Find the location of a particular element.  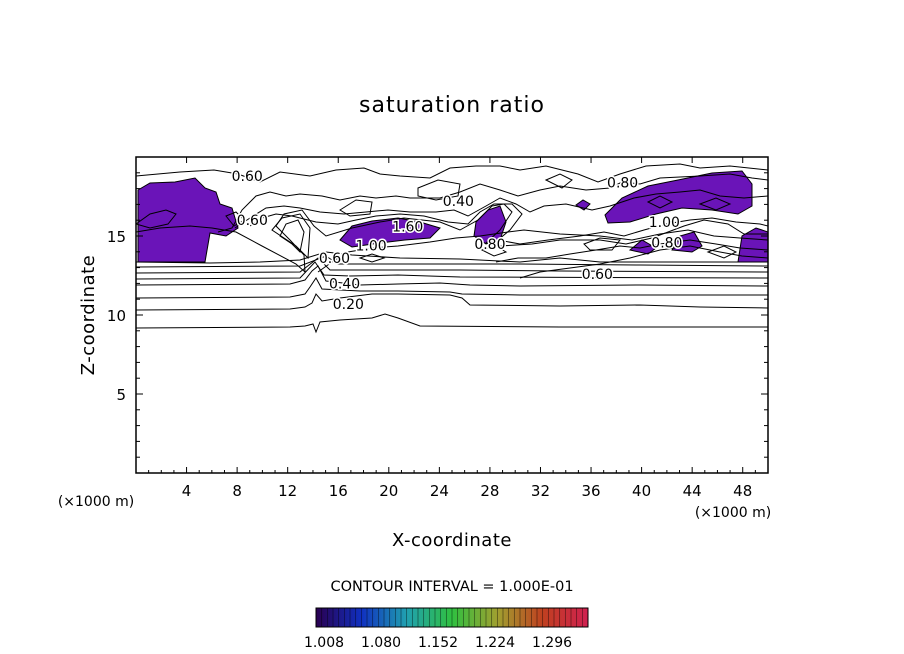

x-tick-label: 36 is located at coordinates (590, 491).